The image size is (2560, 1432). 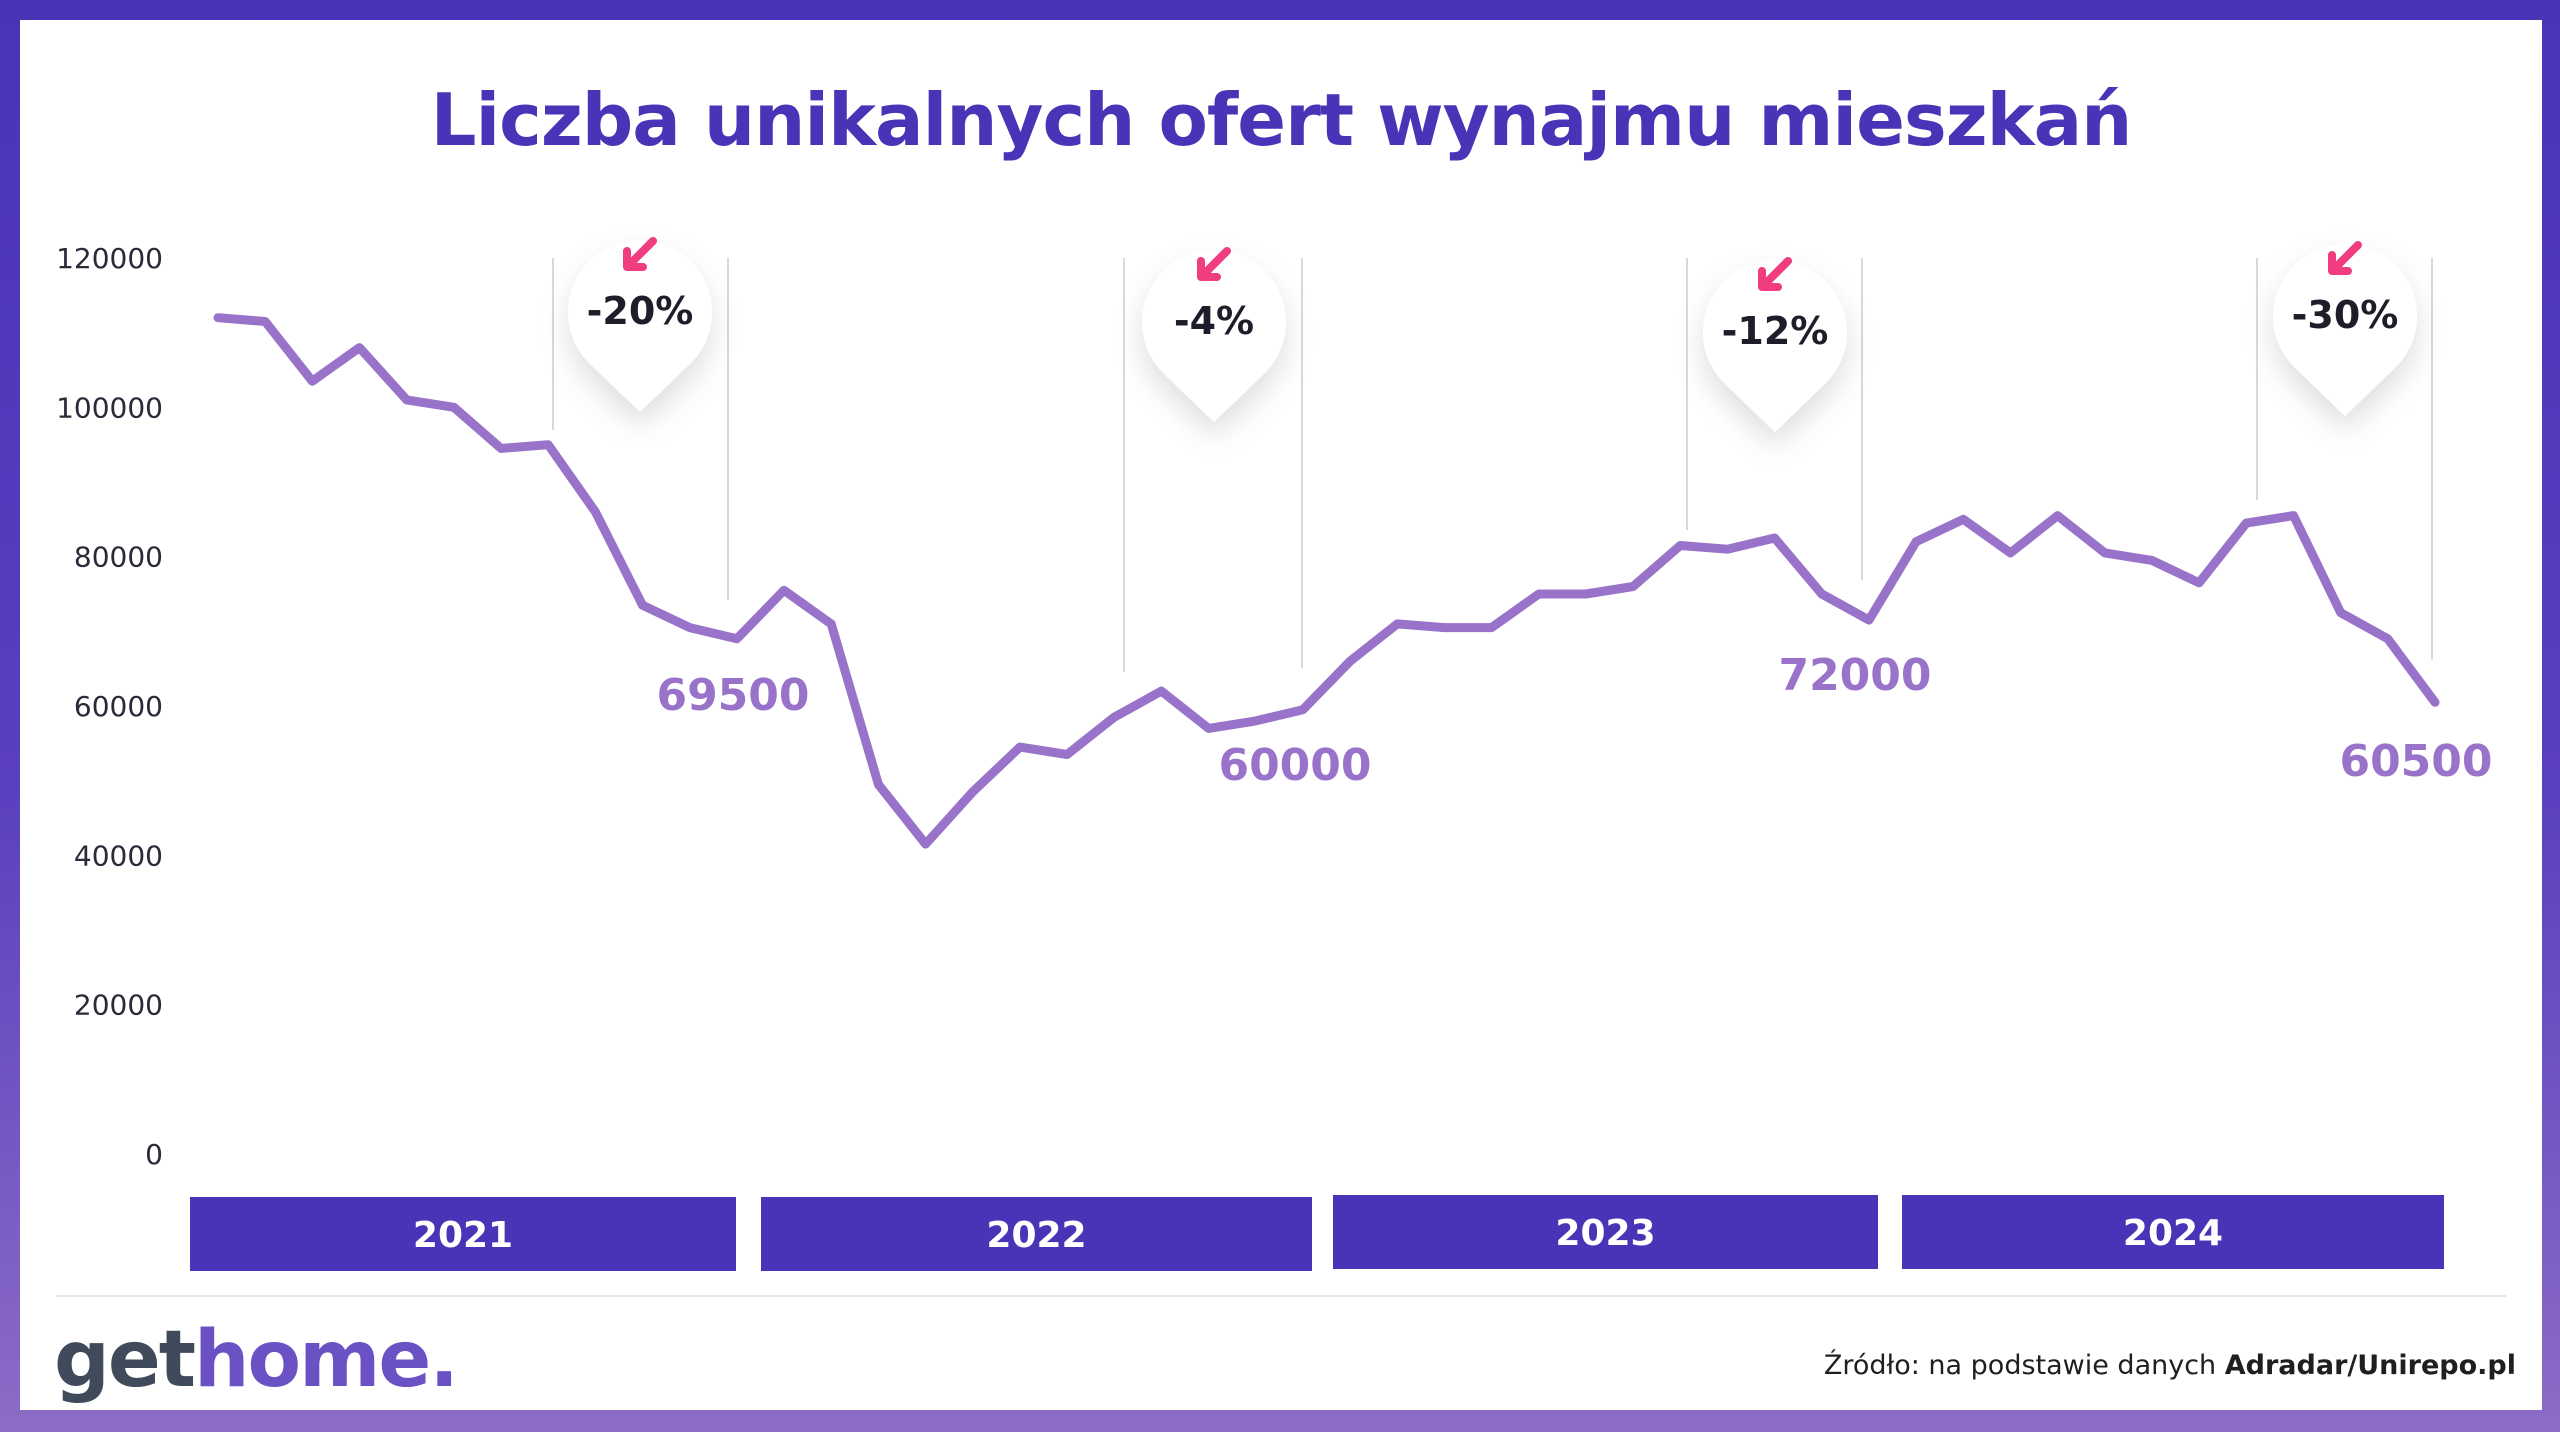 I want to click on year-bar-2024, so click(x=2173, y=1232).